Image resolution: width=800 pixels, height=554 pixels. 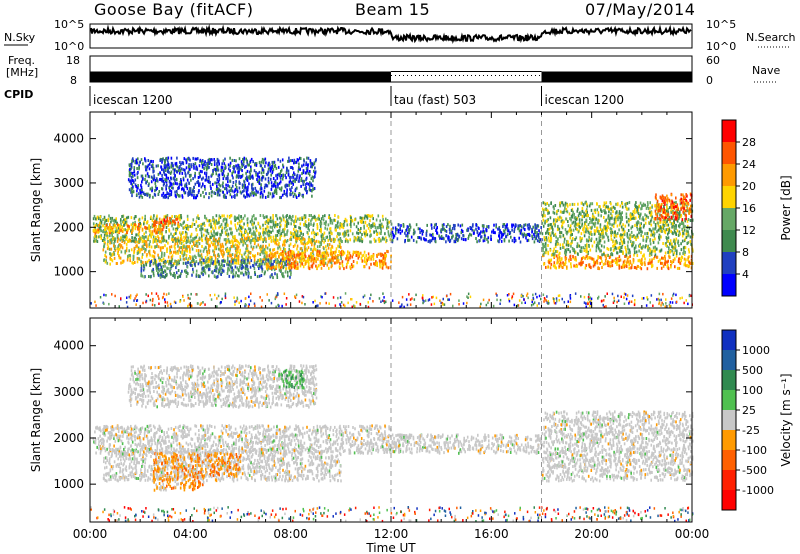 What do you see at coordinates (584, 100) in the screenshot?
I see `cpid-segment-2: icescan 1200` at bounding box center [584, 100].